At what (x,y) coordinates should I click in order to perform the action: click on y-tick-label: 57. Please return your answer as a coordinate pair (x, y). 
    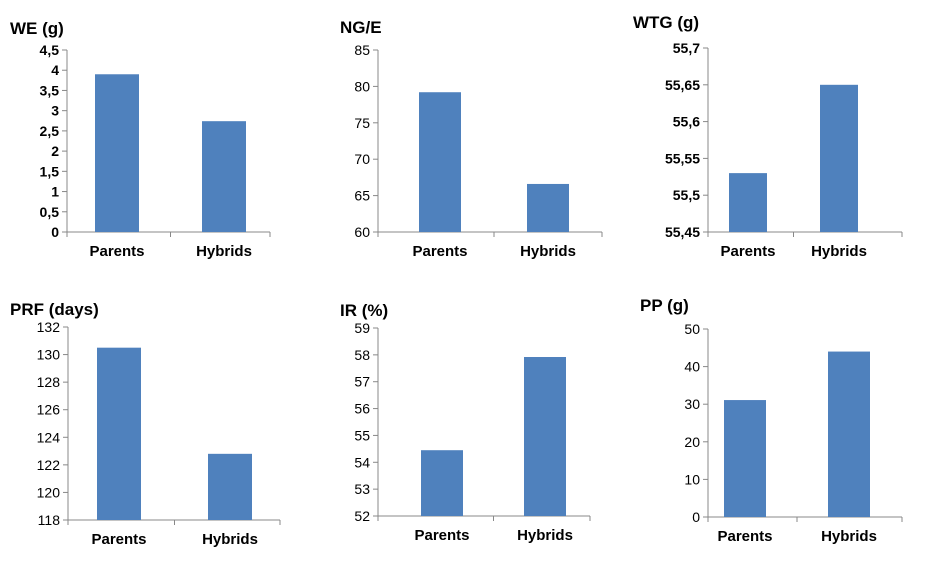
    Looking at the image, I should click on (362, 382).